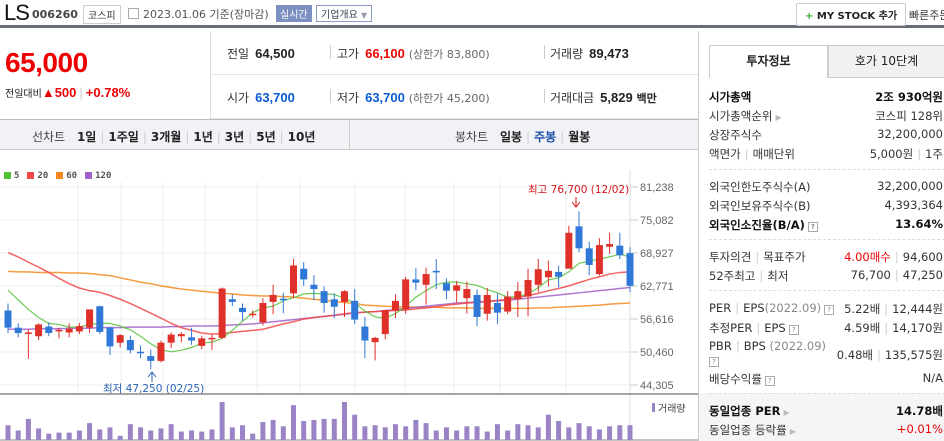 This screenshot has width=944, height=441. Describe the element at coordinates (657, 386) in the screenshot. I see `svg-text: 44,305` at that location.